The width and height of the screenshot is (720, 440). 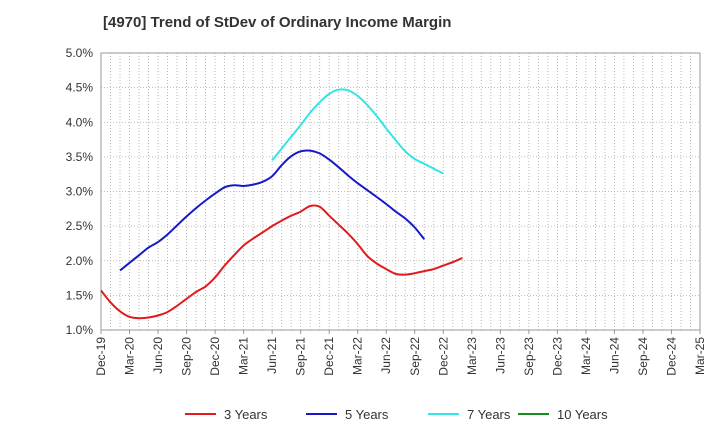 What do you see at coordinates (80, 295) in the screenshot?
I see `y-tick-label: 1.5%` at bounding box center [80, 295].